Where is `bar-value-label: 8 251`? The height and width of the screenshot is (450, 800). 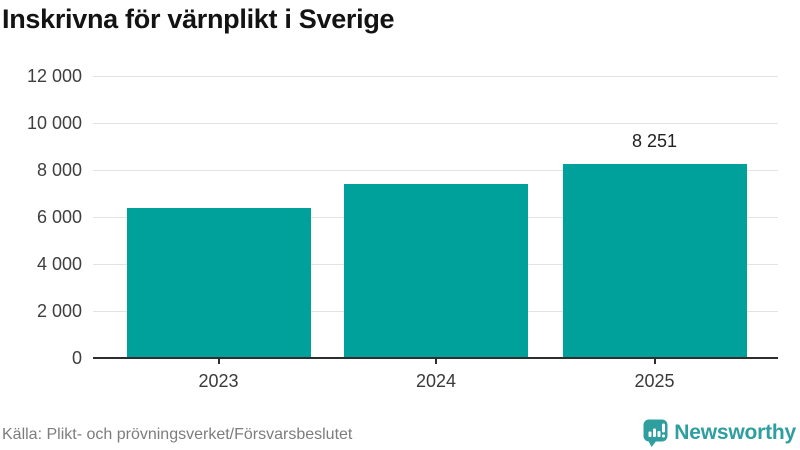
bar-value-label: 8 251 is located at coordinates (654, 141).